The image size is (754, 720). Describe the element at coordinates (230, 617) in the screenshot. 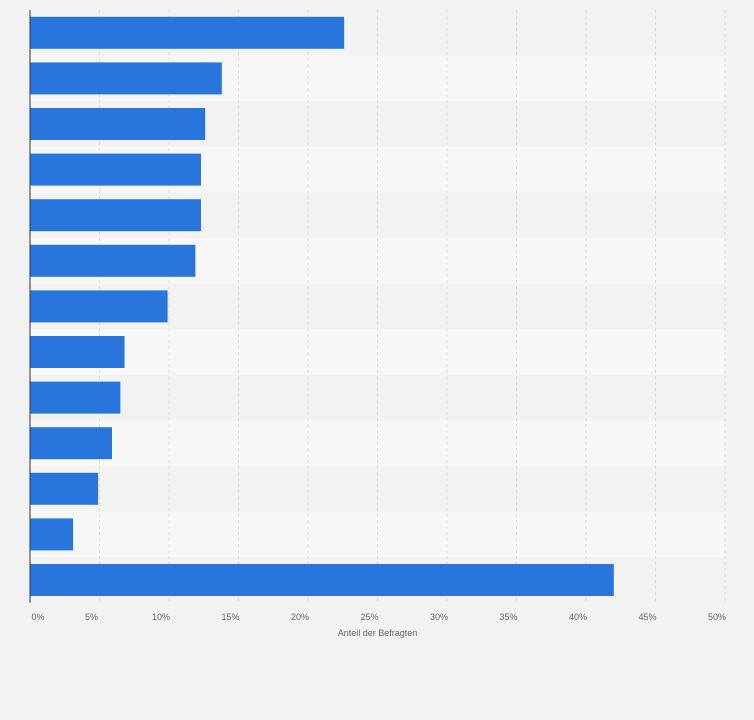

I see `x-tick-label: 15%` at that location.